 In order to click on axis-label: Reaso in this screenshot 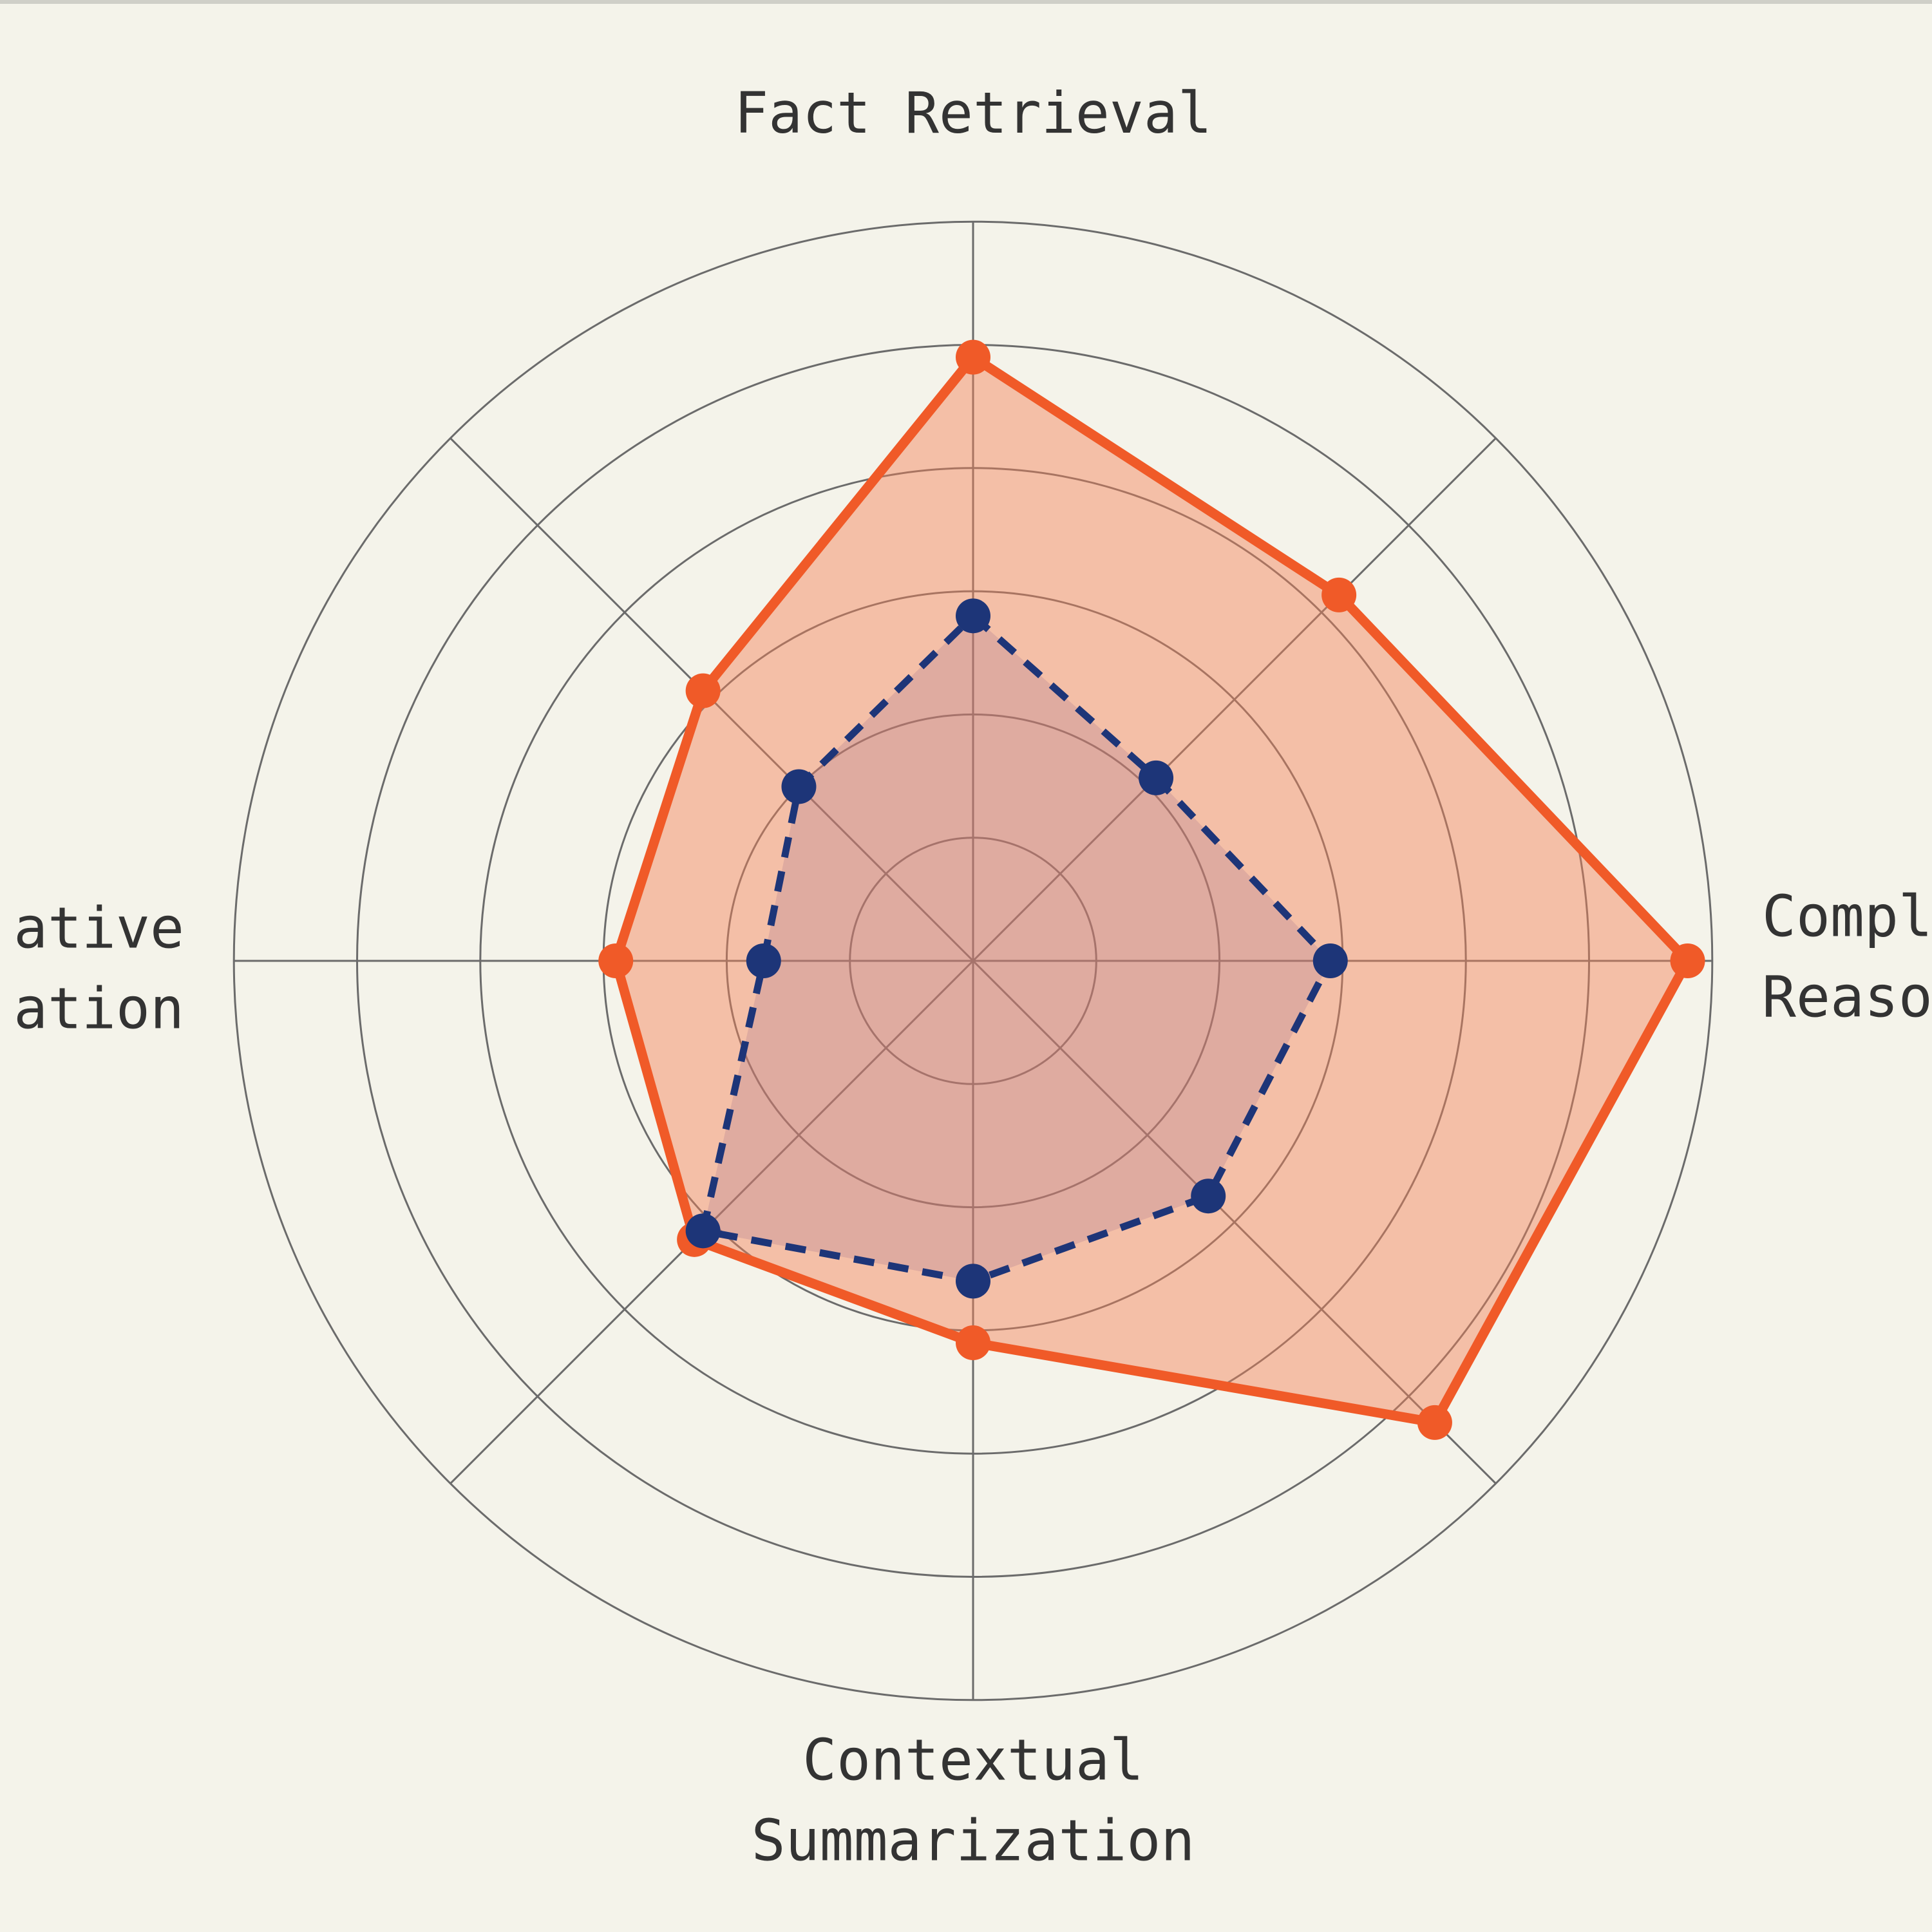, I will do `click(1847, 997)`.